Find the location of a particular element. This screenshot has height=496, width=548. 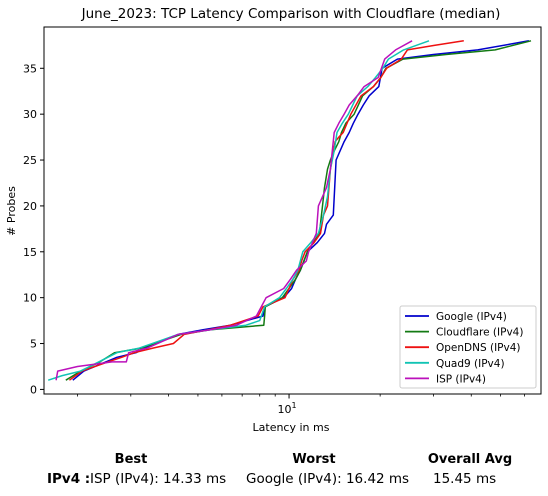

x-tick-label: 101 is located at coordinates (286, 408).